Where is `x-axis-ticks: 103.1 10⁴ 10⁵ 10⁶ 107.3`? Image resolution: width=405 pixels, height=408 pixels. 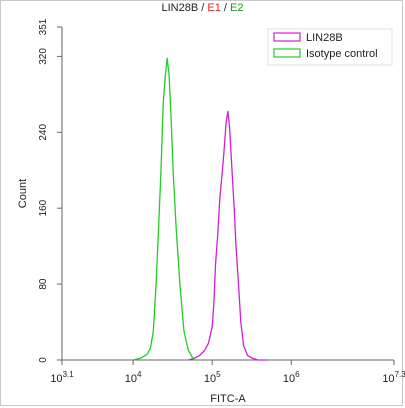
x-axis-ticks: 103.1 10⁴ 10⁵ 10⁶ 107.3 is located at coordinates (227, 372).